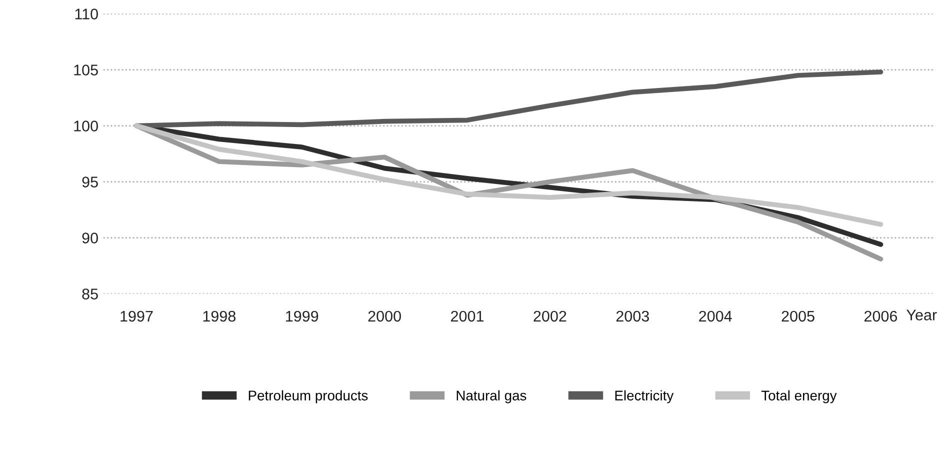 This screenshot has width=940, height=459. I want to click on y-tick-label: 110, so click(86, 14).